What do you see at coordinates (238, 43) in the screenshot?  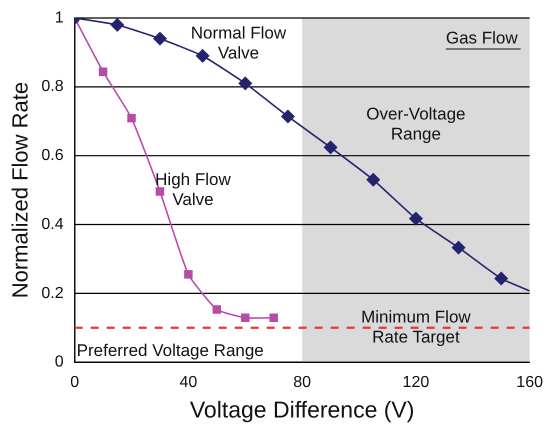 I see `series-label: Normal Flow Valve` at bounding box center [238, 43].